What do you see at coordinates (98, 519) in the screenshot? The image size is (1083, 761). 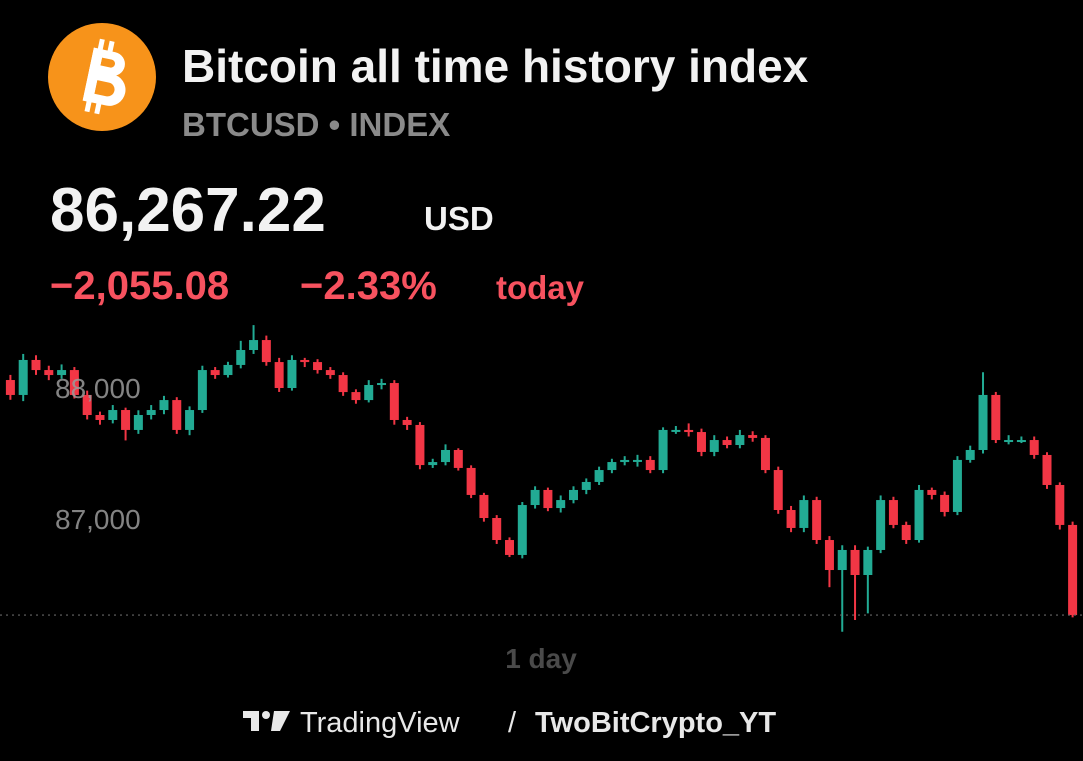 I see `y-tick-label: 87,000` at bounding box center [98, 519].